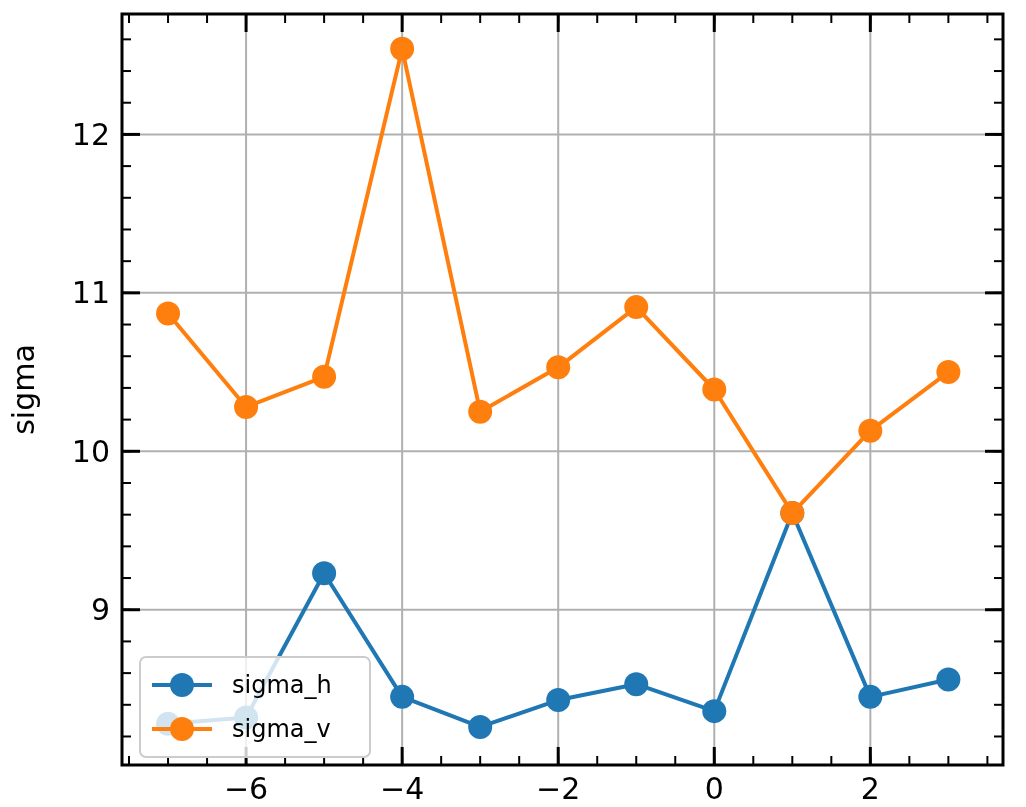  I want to click on y-tick-label: 9, so click(100, 610).